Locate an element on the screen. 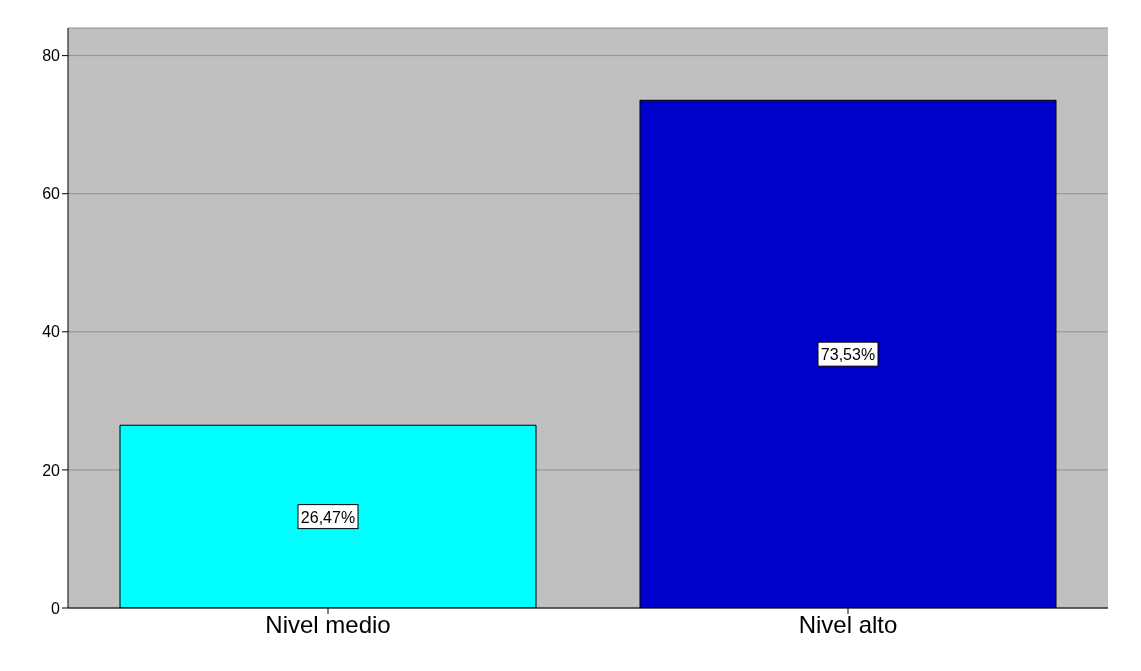 The height and width of the screenshot is (671, 1141). y-tick-label: 20 is located at coordinates (51, 470).